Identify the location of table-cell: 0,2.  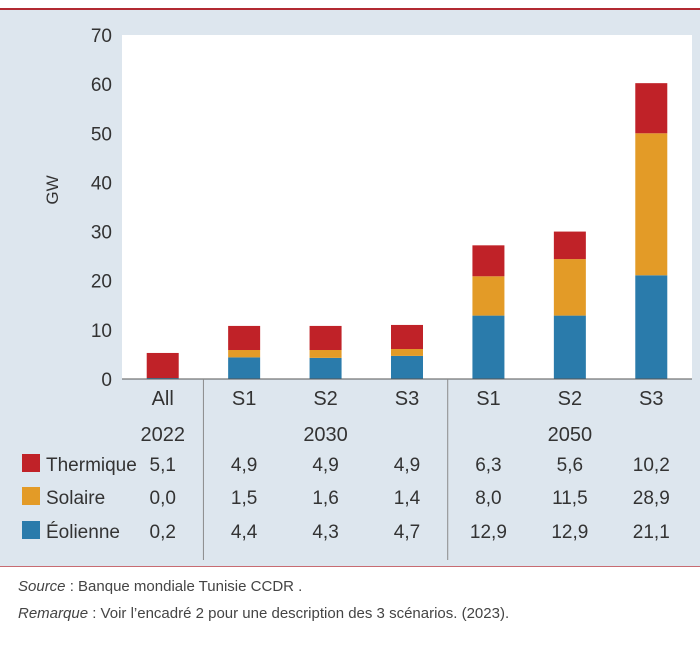
(163, 532).